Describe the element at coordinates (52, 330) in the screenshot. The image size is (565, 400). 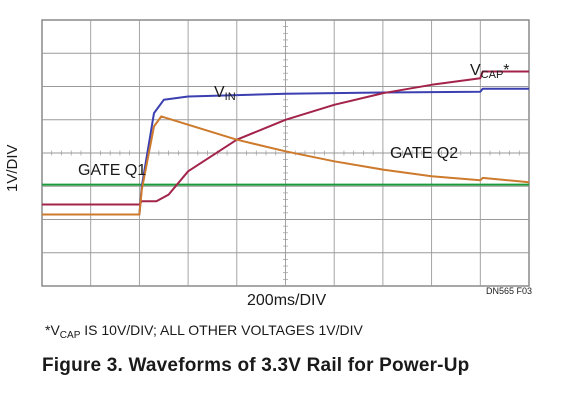
I see `footnote-pre: *V` at that location.